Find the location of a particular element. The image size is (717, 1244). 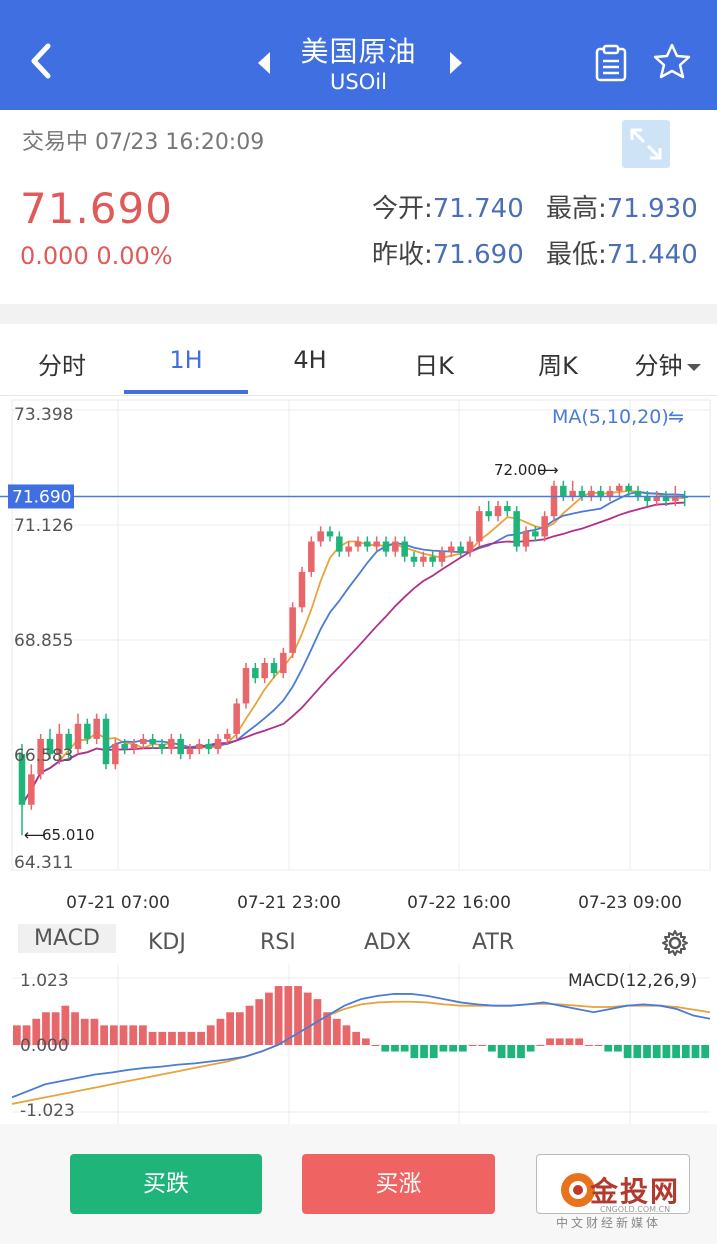

high-label: 最高: is located at coordinates (576, 209).